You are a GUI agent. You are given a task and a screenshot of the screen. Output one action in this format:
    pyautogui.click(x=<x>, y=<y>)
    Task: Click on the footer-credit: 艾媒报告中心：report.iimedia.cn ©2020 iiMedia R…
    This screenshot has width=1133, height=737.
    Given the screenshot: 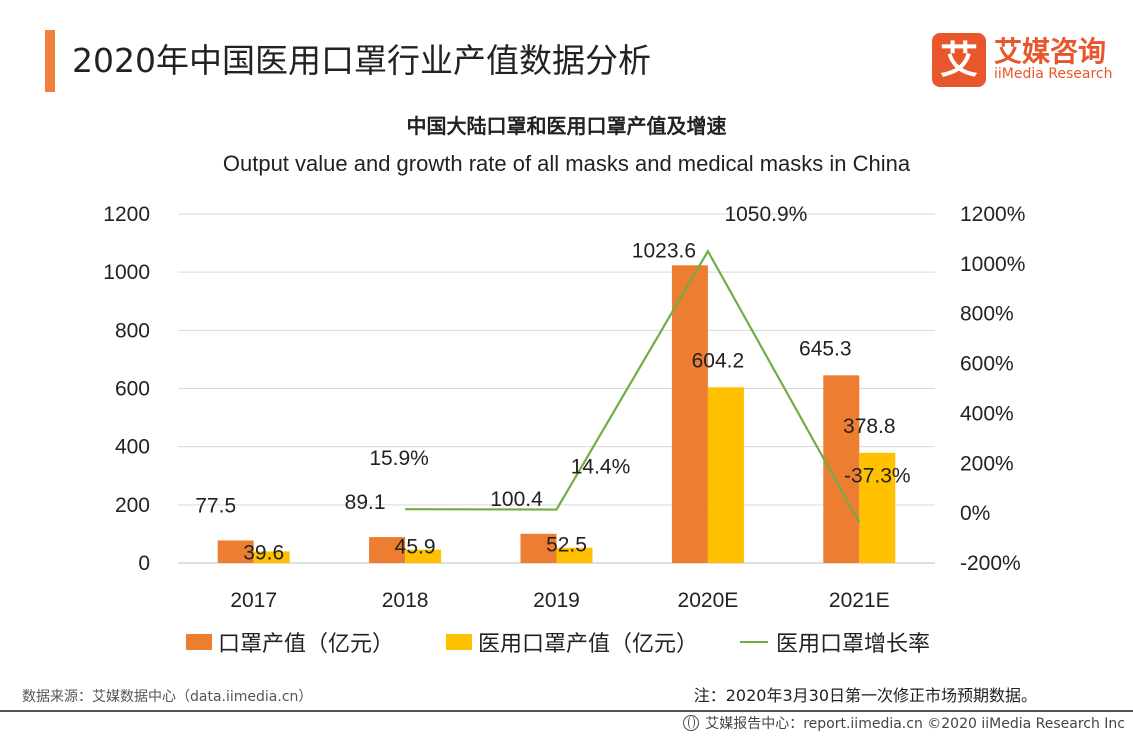 What is the action you would take?
    pyautogui.click(x=904, y=723)
    